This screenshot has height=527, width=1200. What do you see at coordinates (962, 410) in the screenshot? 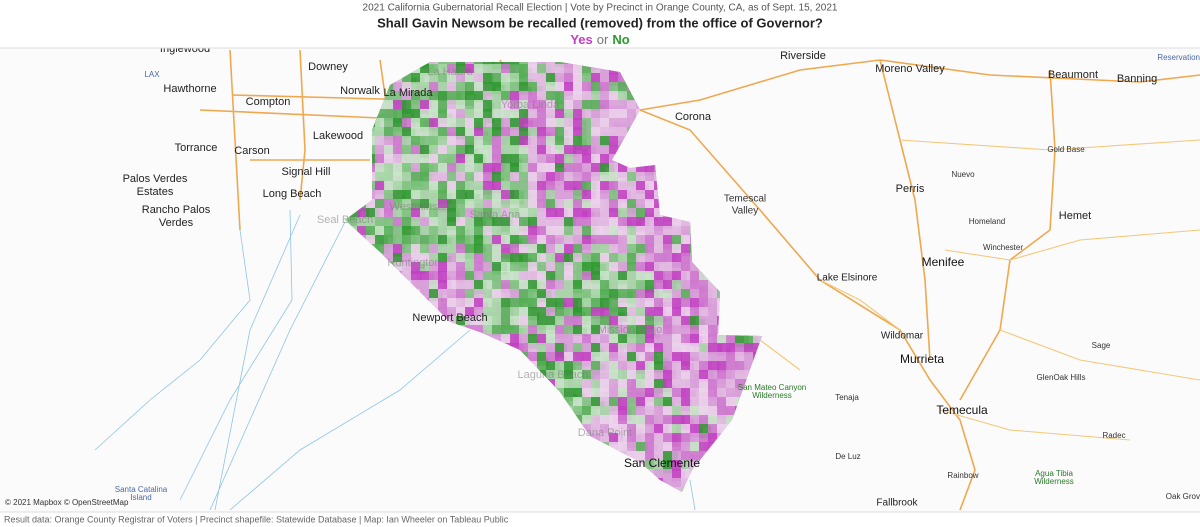
I see `place-label: Temecula` at bounding box center [962, 410].